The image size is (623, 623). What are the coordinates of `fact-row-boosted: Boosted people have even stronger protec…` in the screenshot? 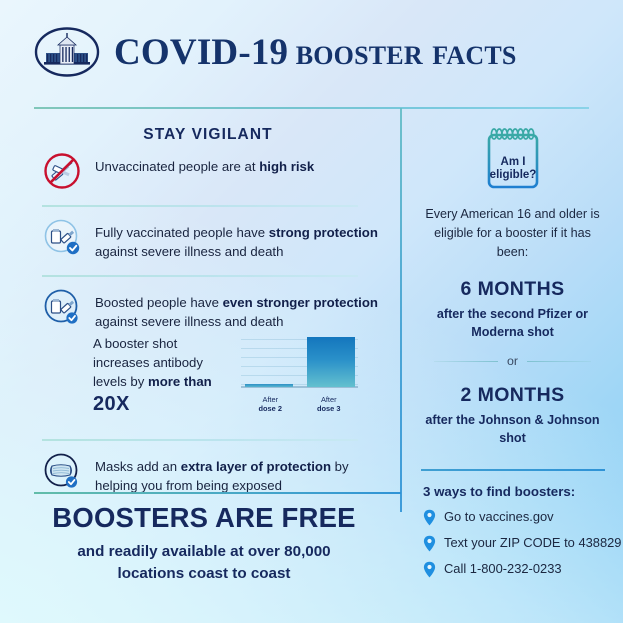 It's located at (200, 310).